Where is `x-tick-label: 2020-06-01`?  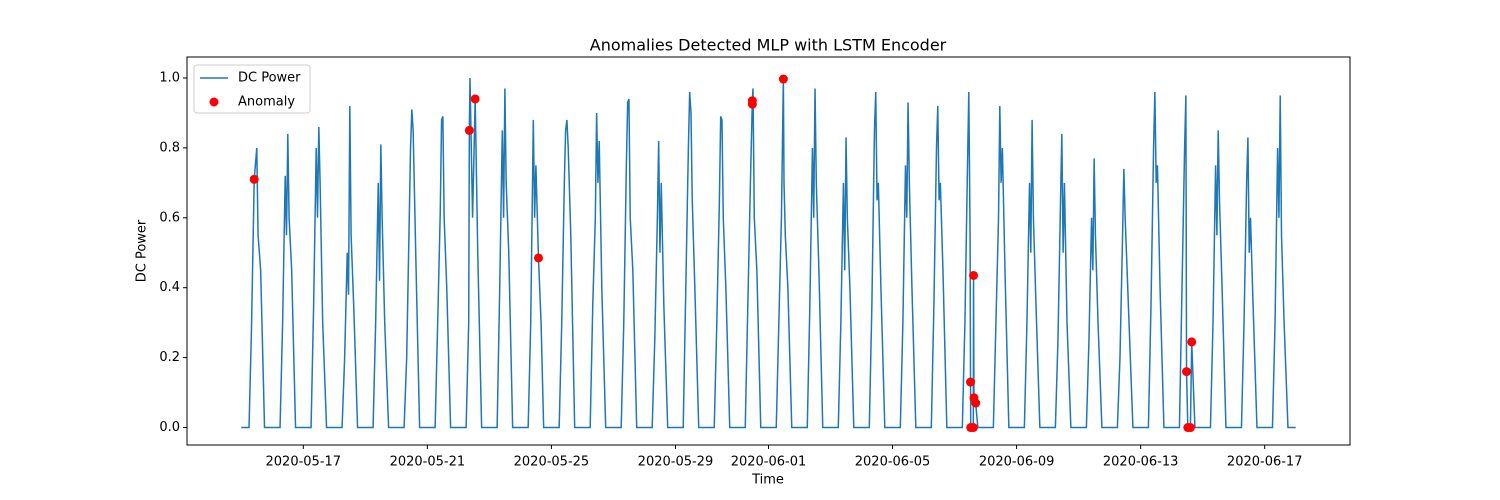
x-tick-label: 2020-06-01 is located at coordinates (769, 462).